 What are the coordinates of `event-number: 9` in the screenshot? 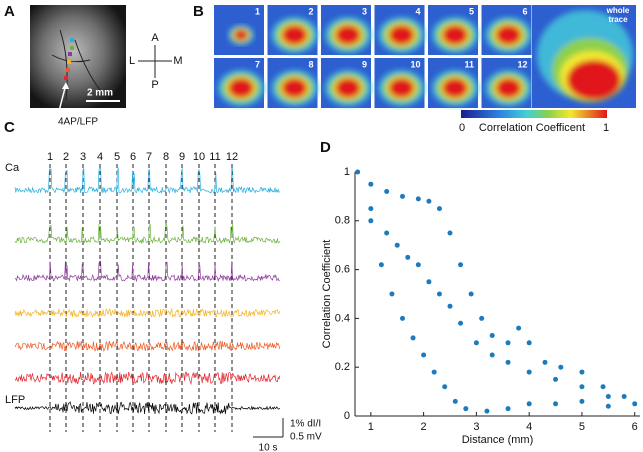 It's located at (182, 157).